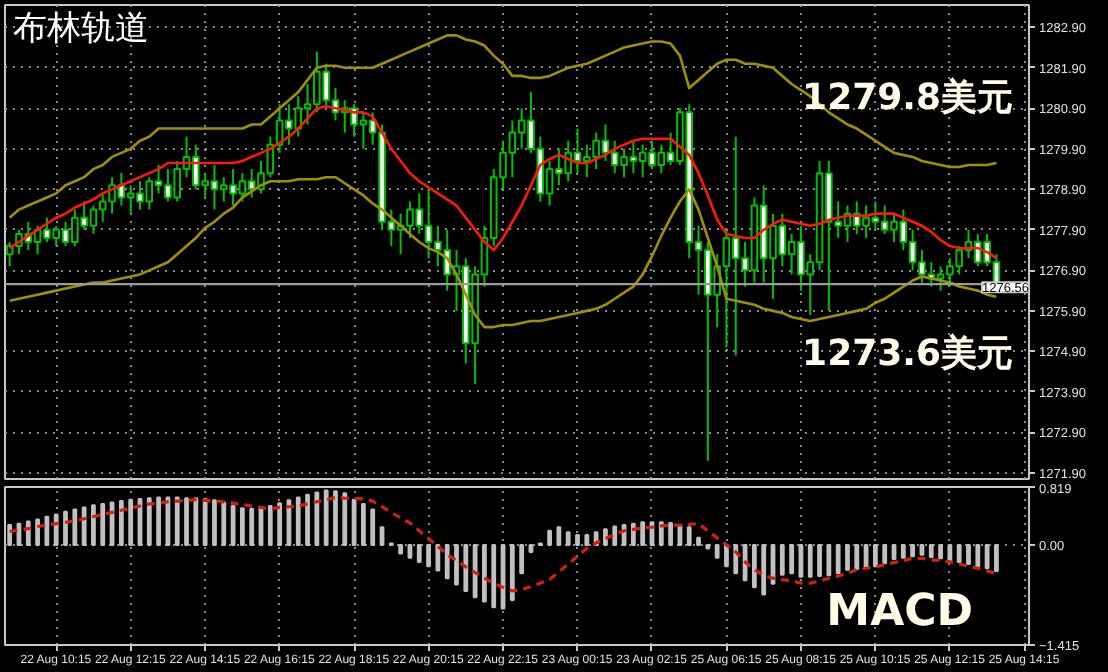 This screenshot has width=1108, height=672. Describe the element at coordinates (81, 29) in the screenshot. I see `chart-title: 布林轨道` at that location.